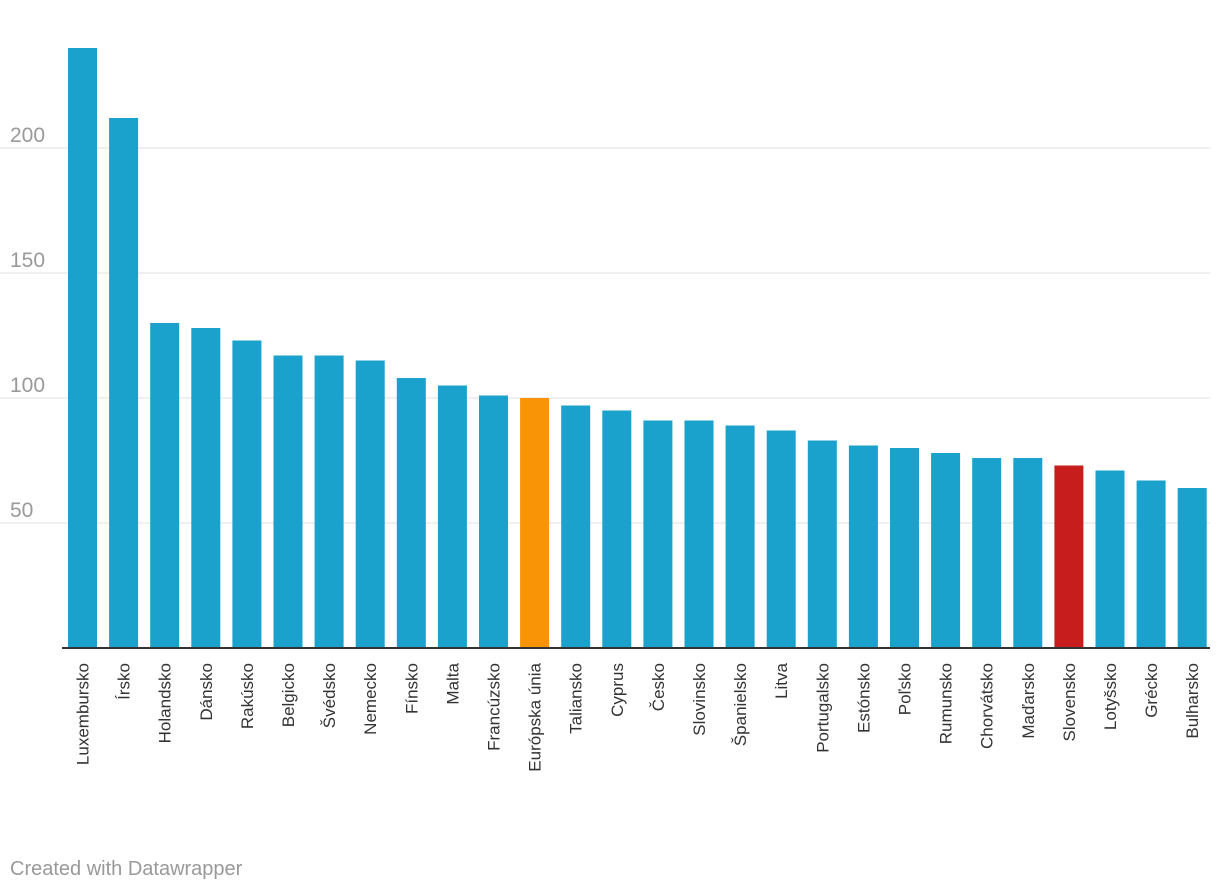  Describe the element at coordinates (329, 695) in the screenshot. I see `x-tick-label: Švédsko` at that location.